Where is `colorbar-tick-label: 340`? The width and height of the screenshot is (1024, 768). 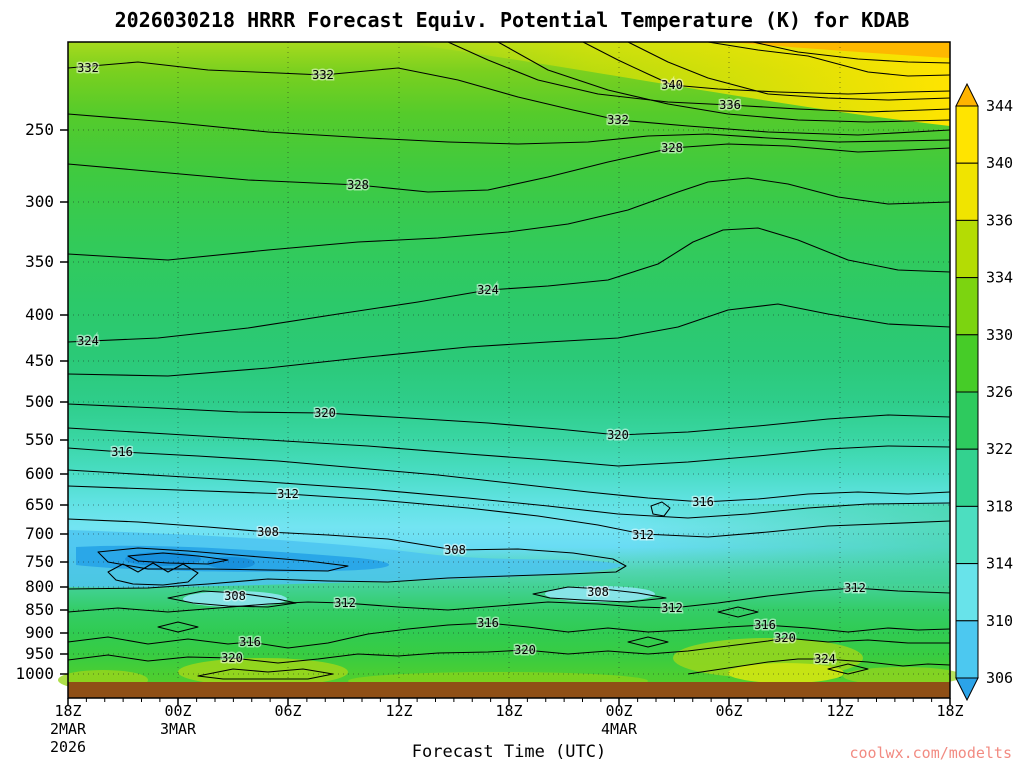
colorbar-tick-label: 340 is located at coordinates (999, 163).